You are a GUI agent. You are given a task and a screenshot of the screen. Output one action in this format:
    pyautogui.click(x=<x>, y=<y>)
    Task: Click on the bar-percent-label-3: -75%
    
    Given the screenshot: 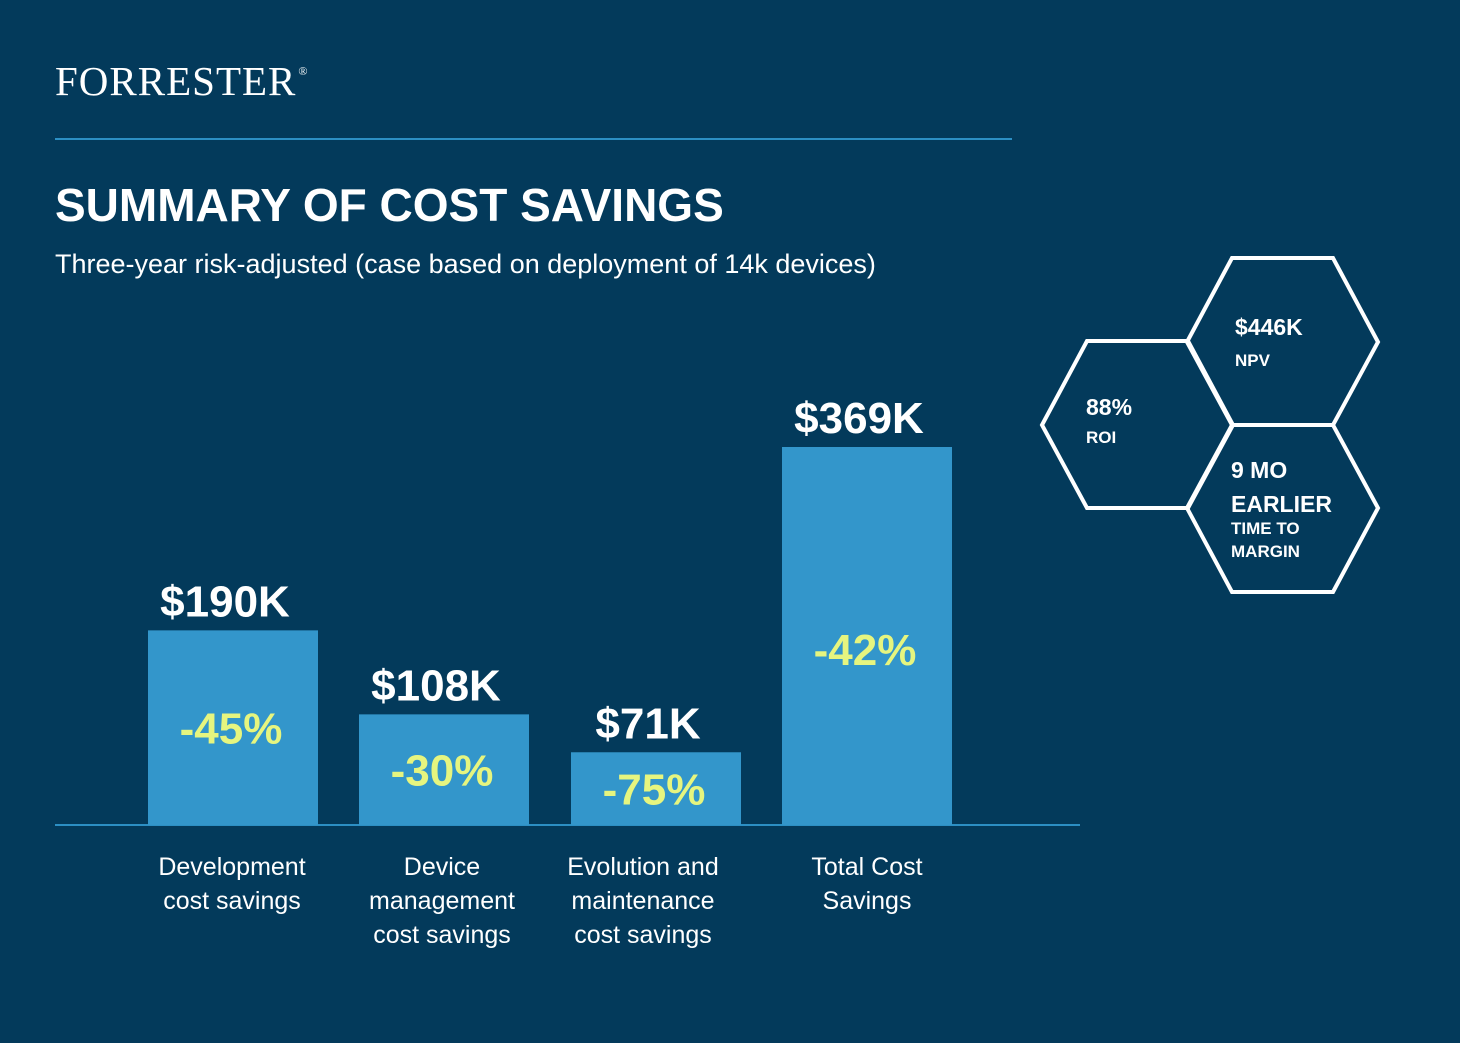 What is the action you would take?
    pyautogui.click(x=654, y=790)
    